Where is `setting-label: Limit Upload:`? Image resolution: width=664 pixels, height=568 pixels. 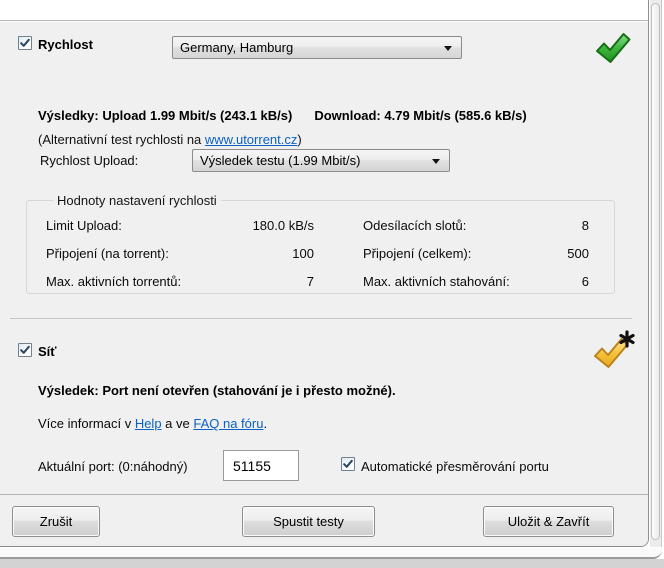
setting-label: Limit Upload: is located at coordinates (84, 225).